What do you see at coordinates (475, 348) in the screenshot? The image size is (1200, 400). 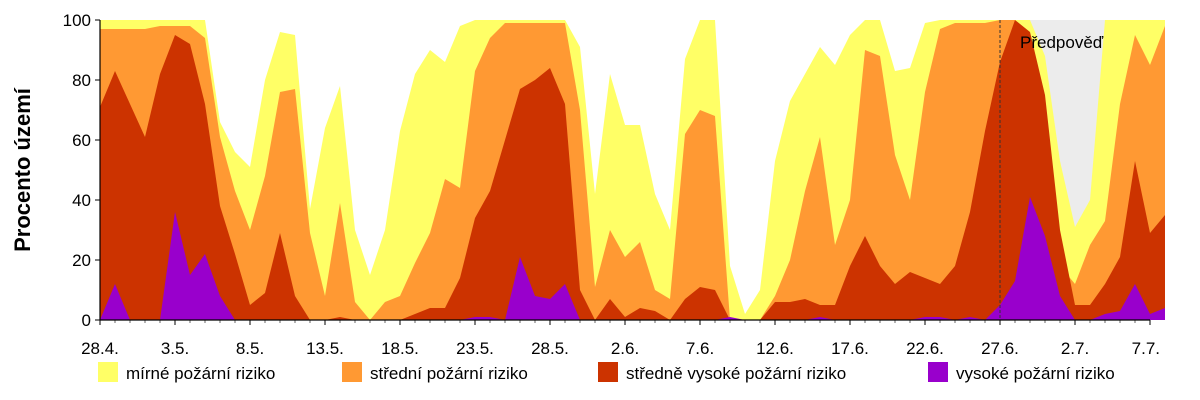 I see `x-tick-label: 23.5.` at bounding box center [475, 348].